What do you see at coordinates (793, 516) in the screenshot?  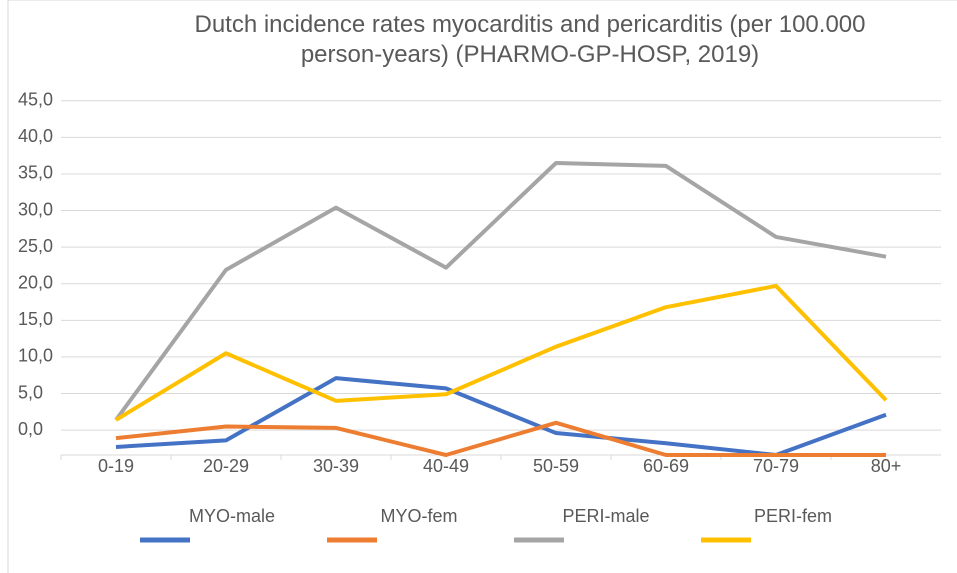 I see `legend-label: PERI-fem` at bounding box center [793, 516].